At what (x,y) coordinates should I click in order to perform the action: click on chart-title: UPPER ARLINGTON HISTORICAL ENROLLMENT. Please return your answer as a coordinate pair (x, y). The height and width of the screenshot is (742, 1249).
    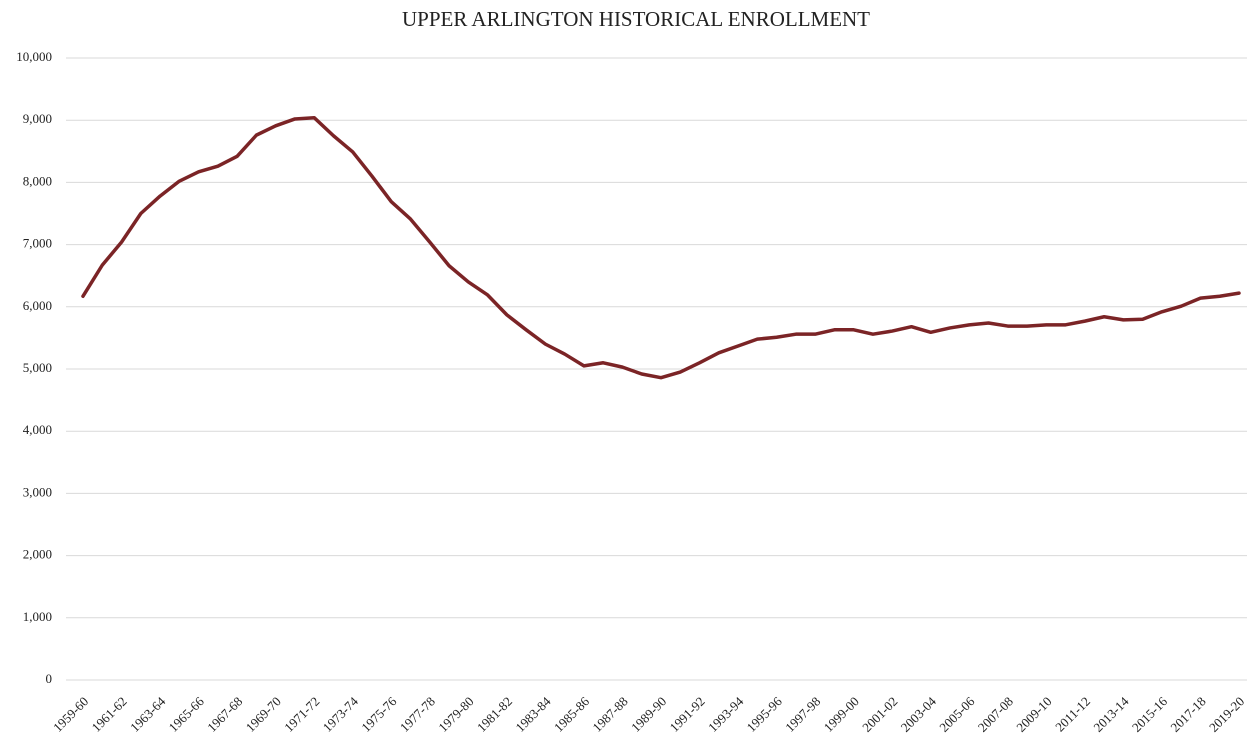
    Looking at the image, I should click on (636, 19).